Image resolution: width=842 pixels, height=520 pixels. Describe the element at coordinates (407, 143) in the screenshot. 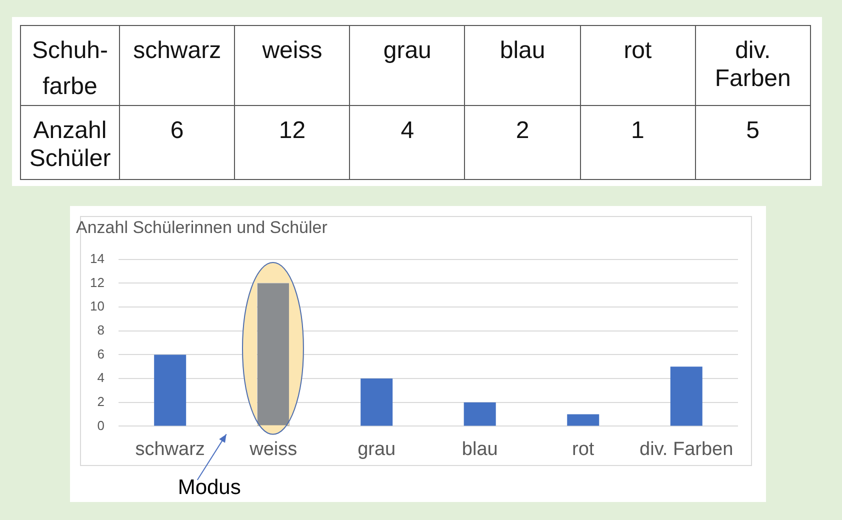

I see `data-label: 4` at that location.